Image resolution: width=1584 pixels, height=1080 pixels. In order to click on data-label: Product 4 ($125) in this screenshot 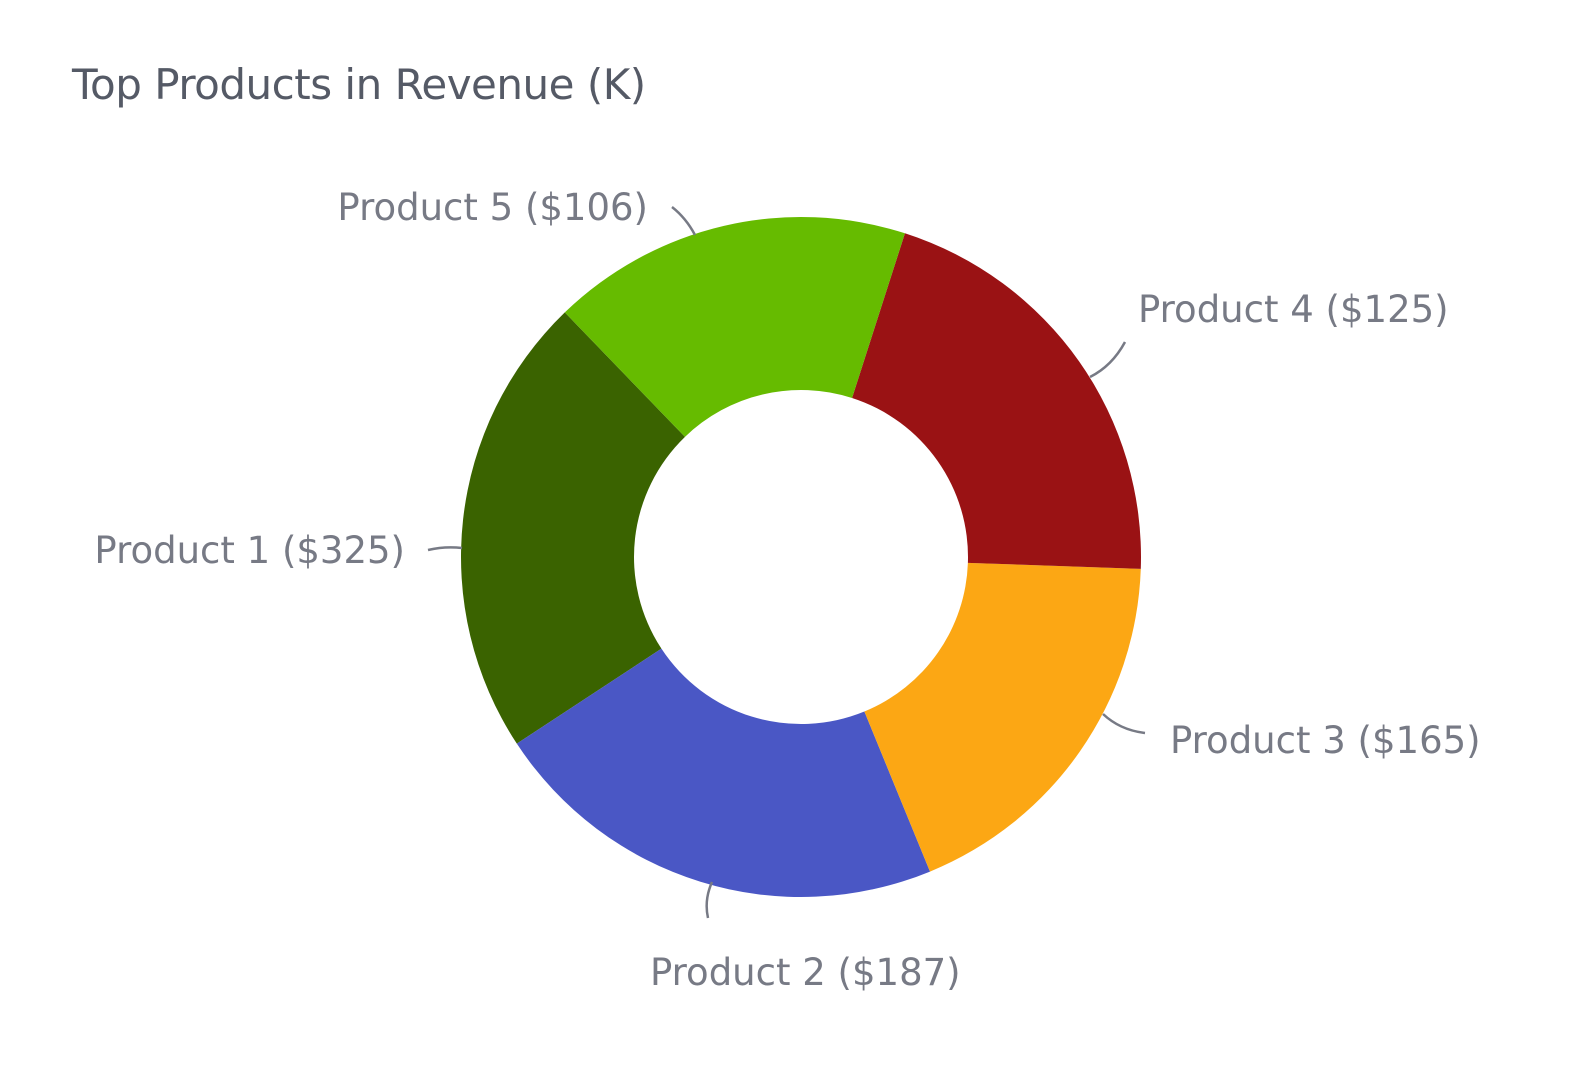, I will do `click(1293, 309)`.